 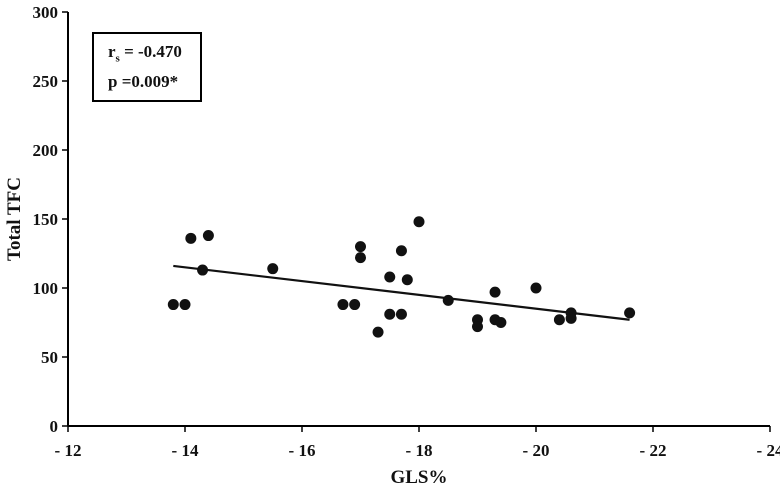 I want to click on y-axis-title: Total TFC, so click(x=14, y=219).